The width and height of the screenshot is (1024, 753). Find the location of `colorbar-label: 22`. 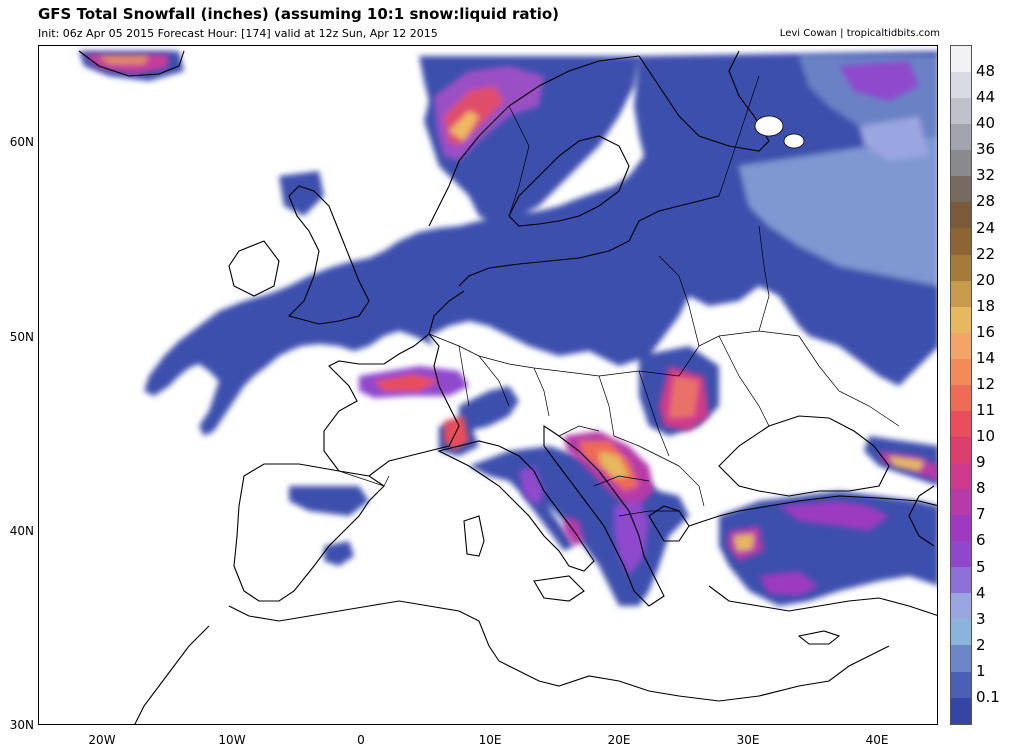

colorbar-label: 22 is located at coordinates (986, 253).